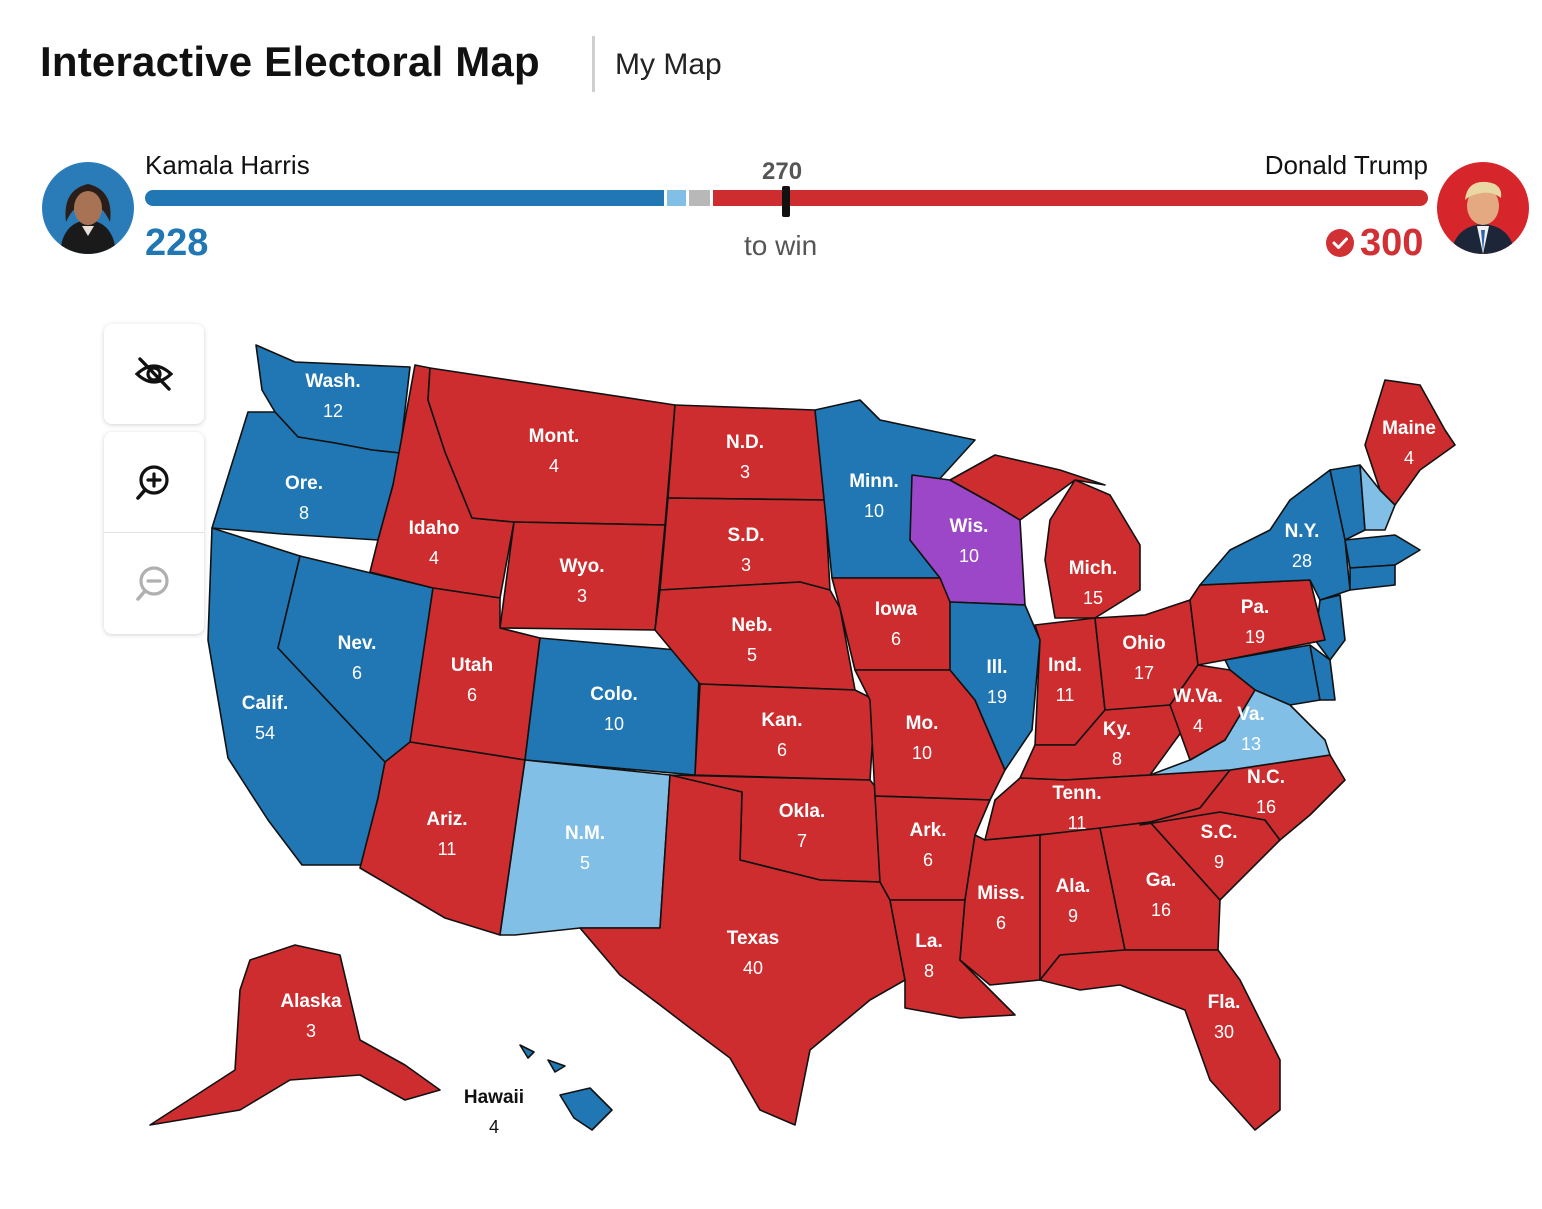 Image resolution: width=1542 pixels, height=1209 pixels. Describe the element at coordinates (1001, 893) in the screenshot. I see `state-name-ms: Miss.` at that location.